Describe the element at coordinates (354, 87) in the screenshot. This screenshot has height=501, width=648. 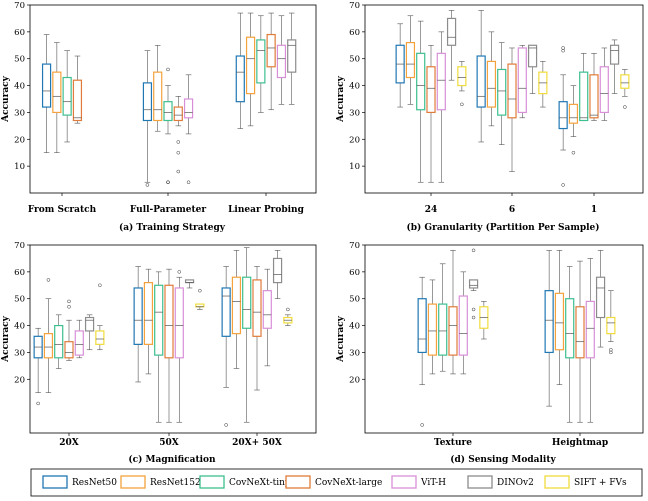
I see `y-tick-label: 40` at that location.